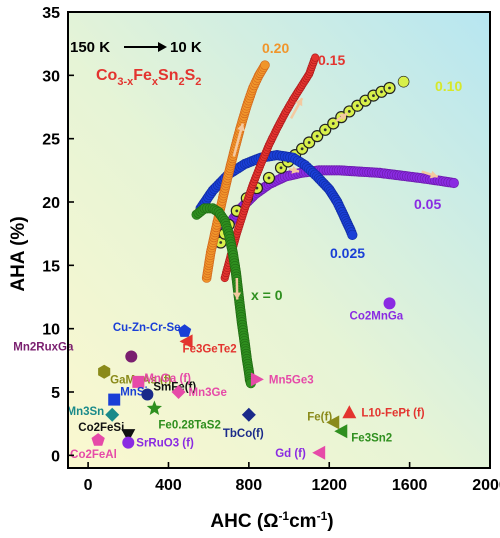 The image size is (500, 538). I want to click on x-tick-label: 400, so click(168, 485).